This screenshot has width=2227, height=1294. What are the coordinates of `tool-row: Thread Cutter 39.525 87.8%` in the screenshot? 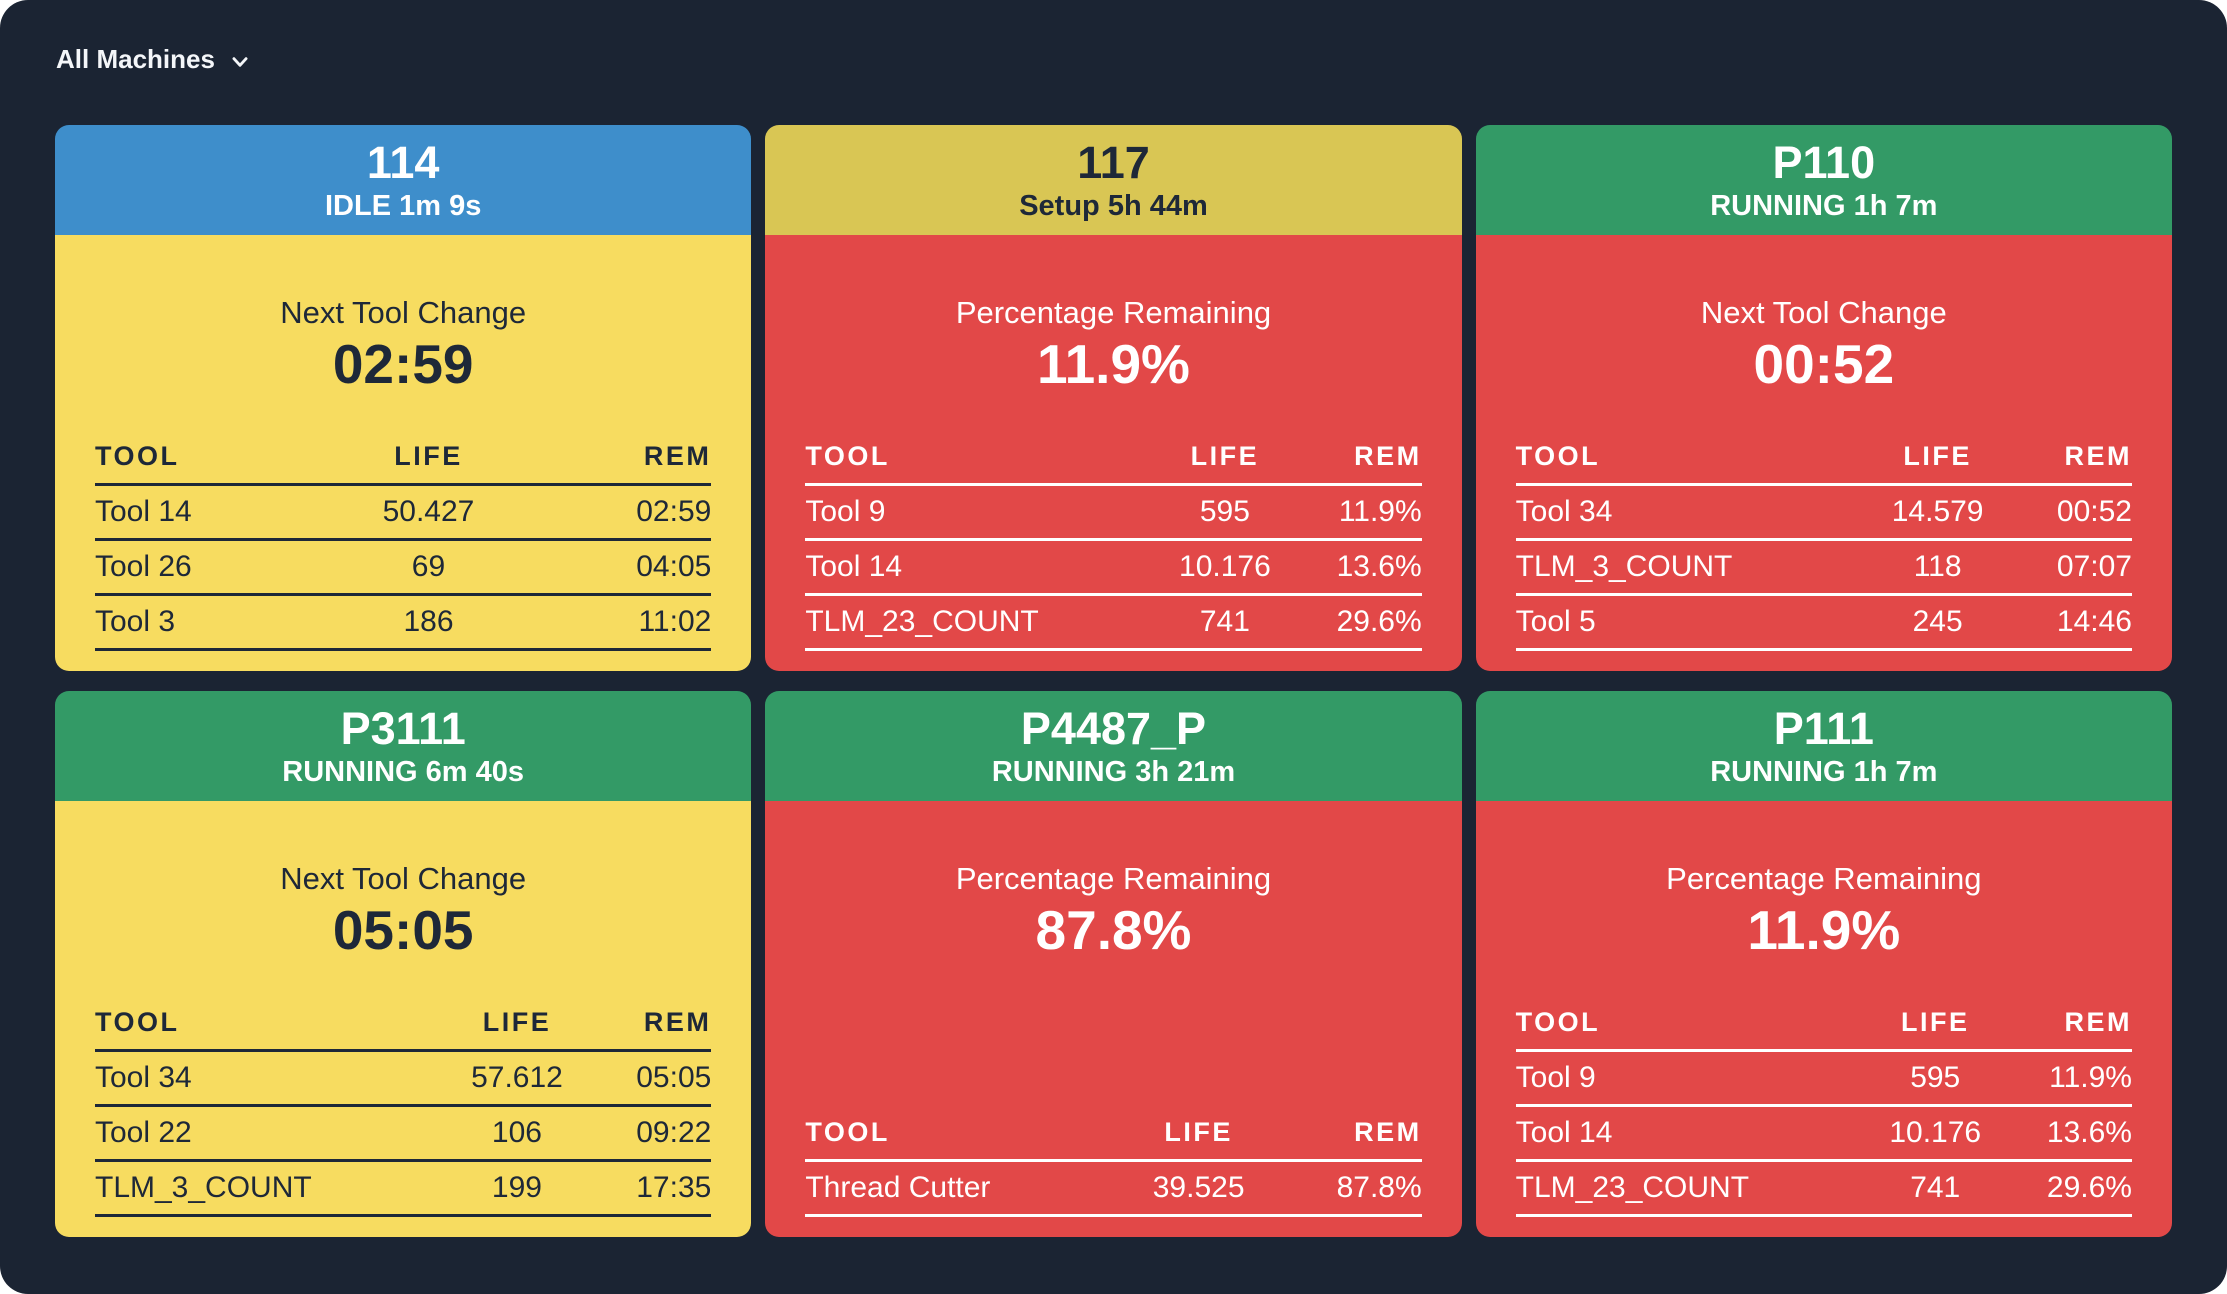 It's located at (1113, 1188).